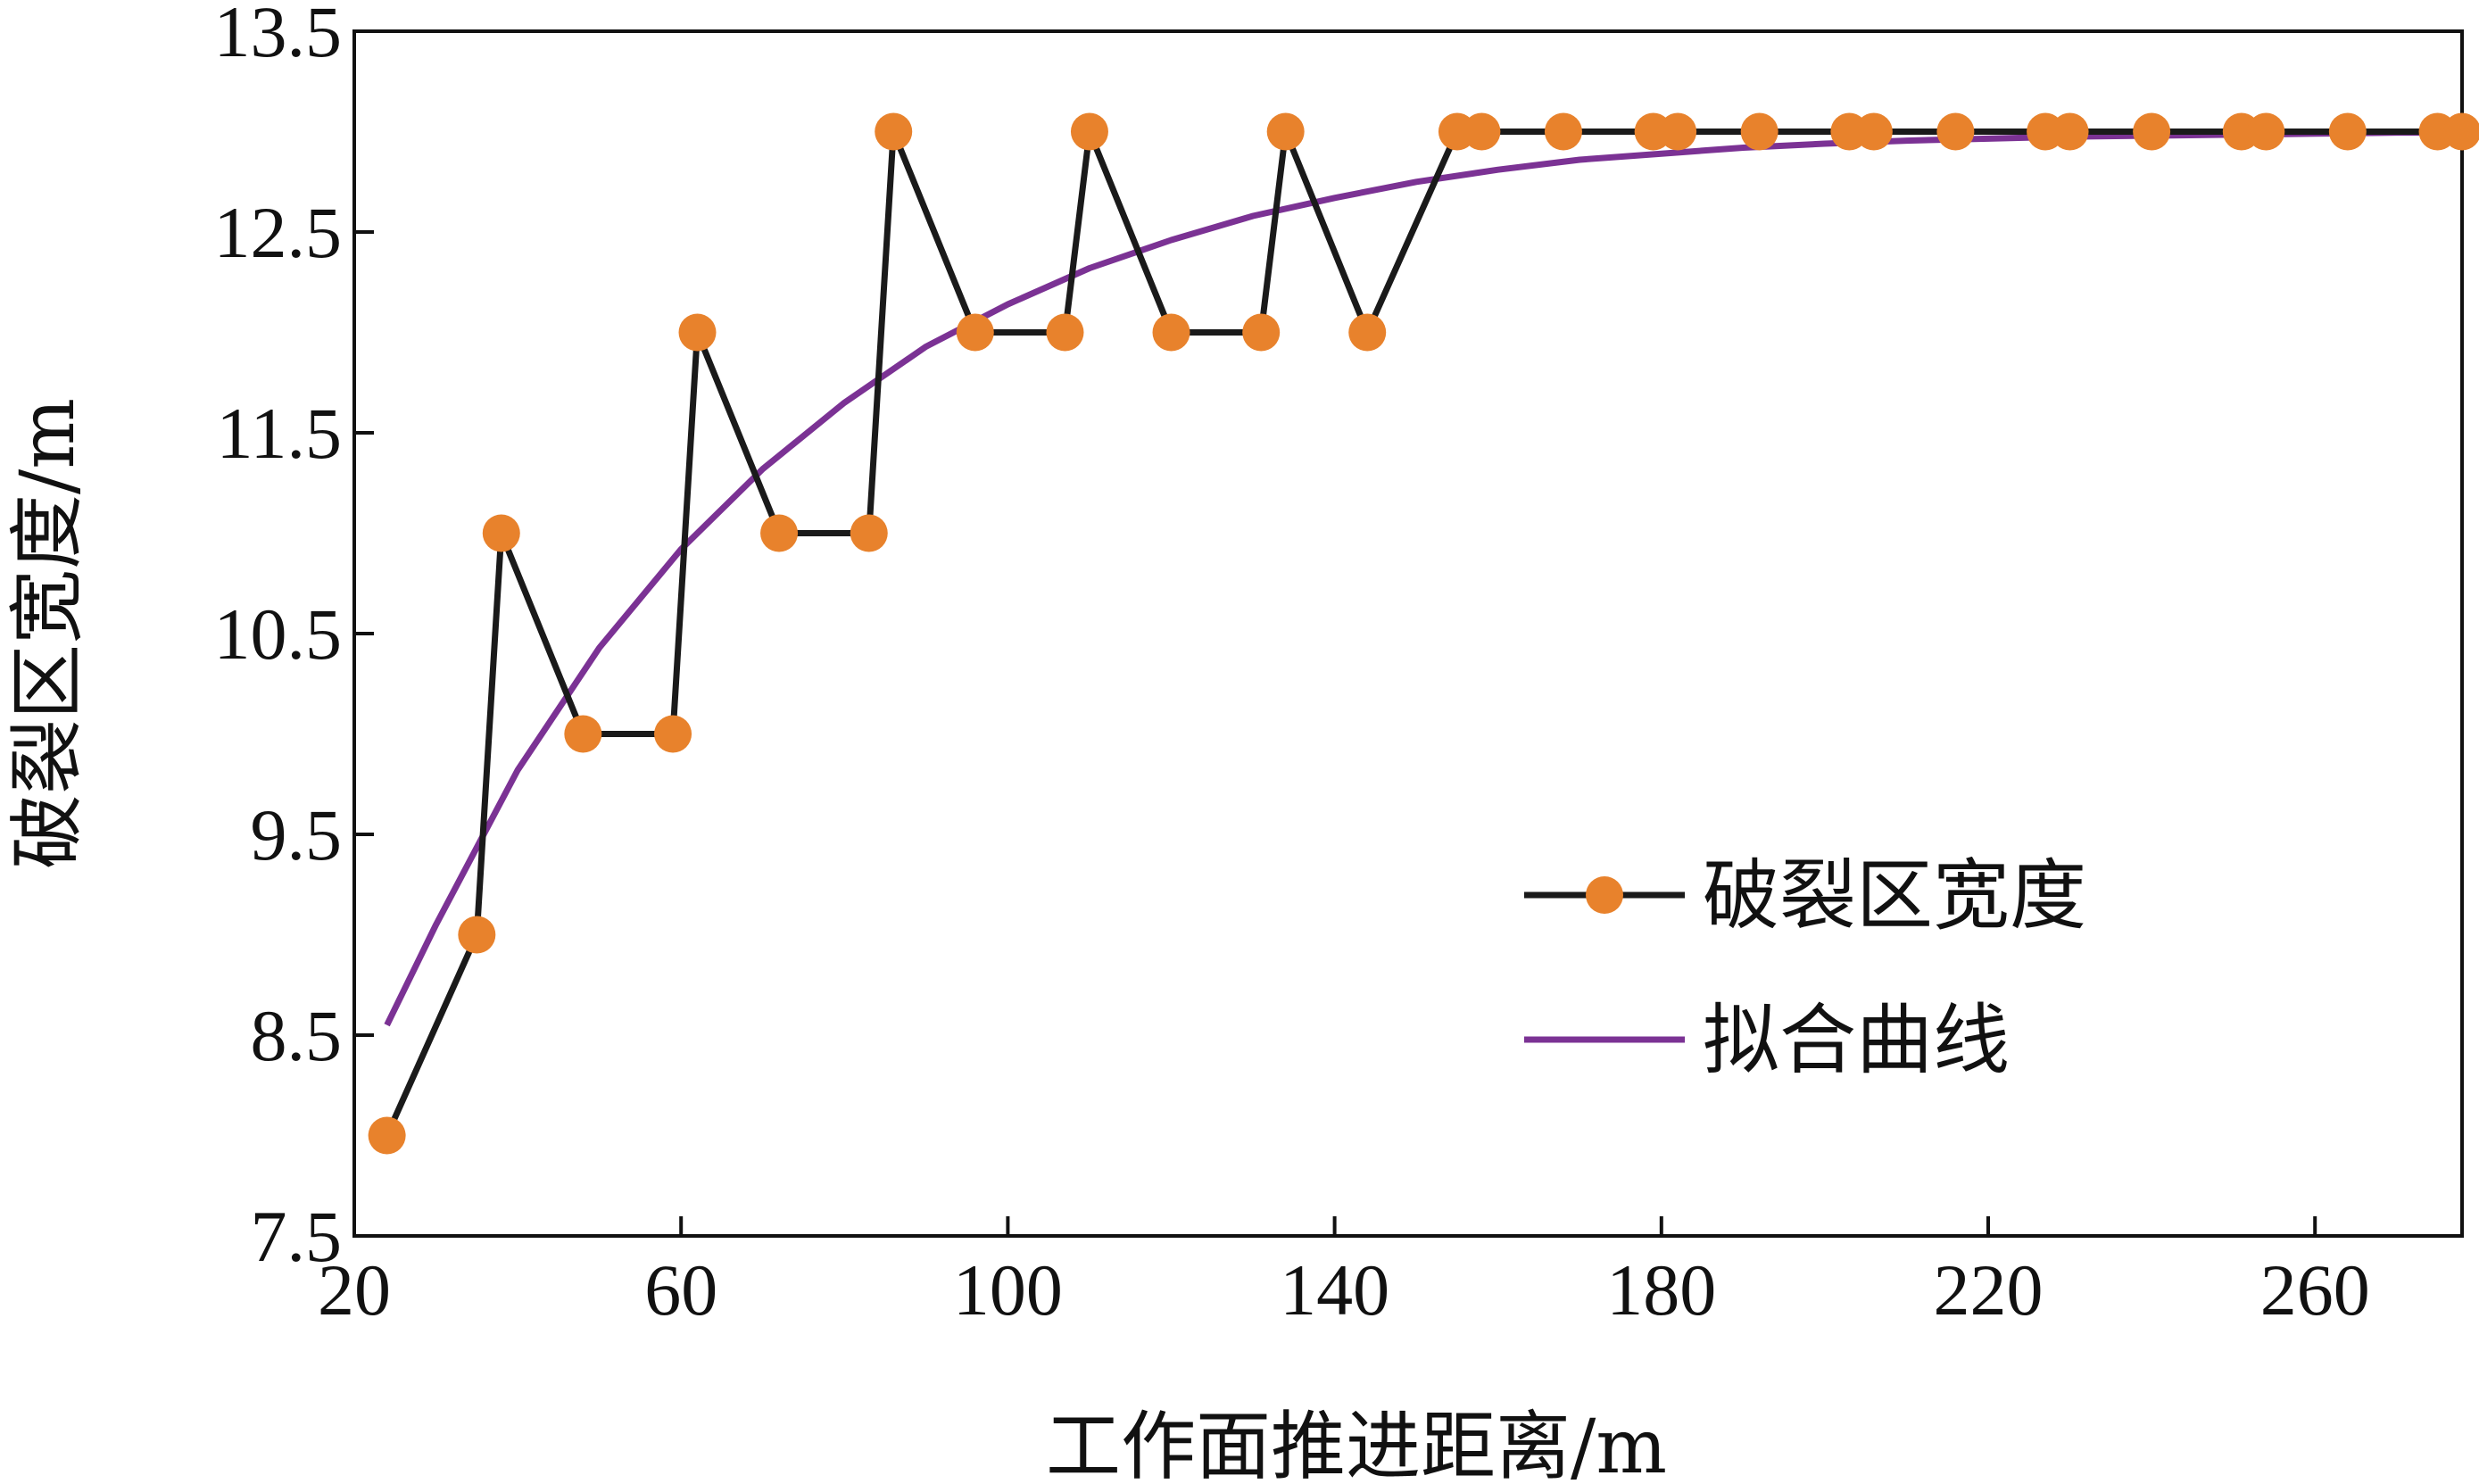 The height and width of the screenshot is (1484, 2479). I want to click on y-tick-label: 8.5, so click(297, 1035).